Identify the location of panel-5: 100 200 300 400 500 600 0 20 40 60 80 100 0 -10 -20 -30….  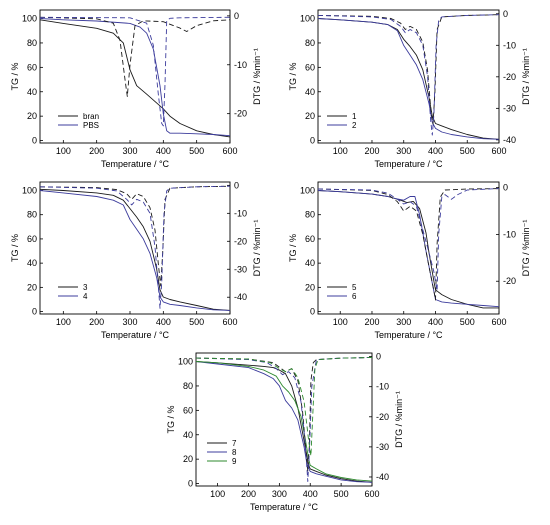
(285, 432).